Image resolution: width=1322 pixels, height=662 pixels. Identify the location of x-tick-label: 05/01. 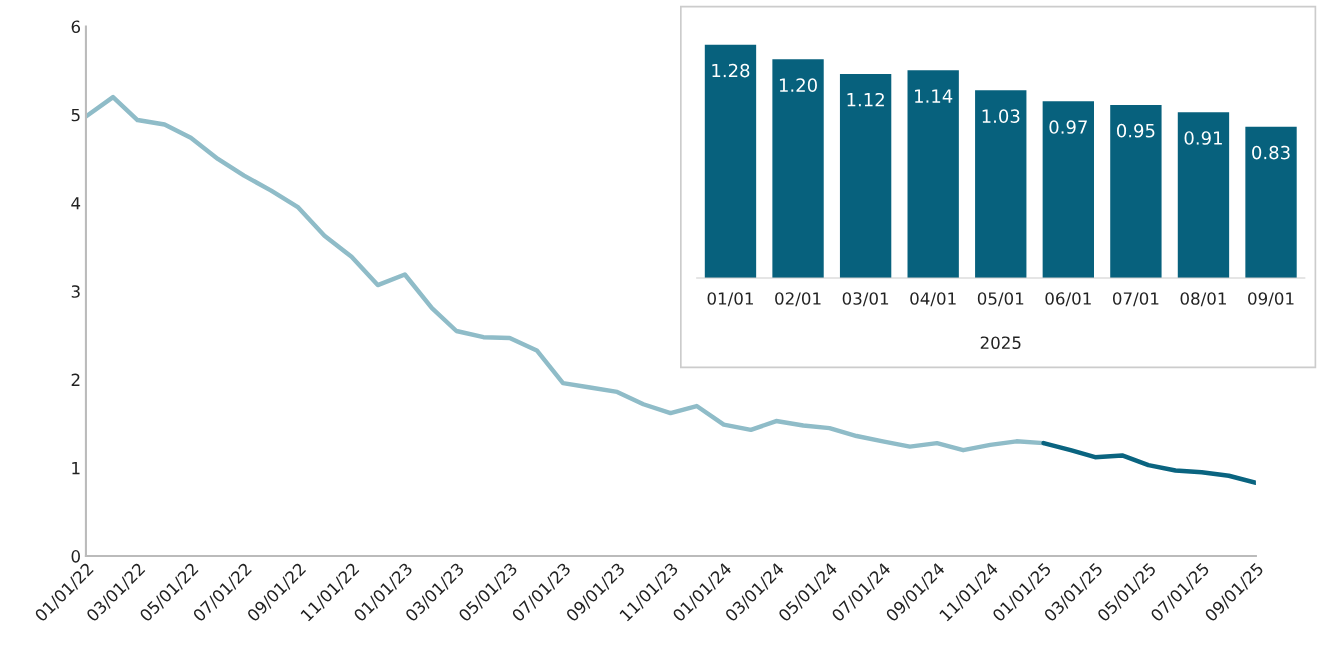
(1000, 299).